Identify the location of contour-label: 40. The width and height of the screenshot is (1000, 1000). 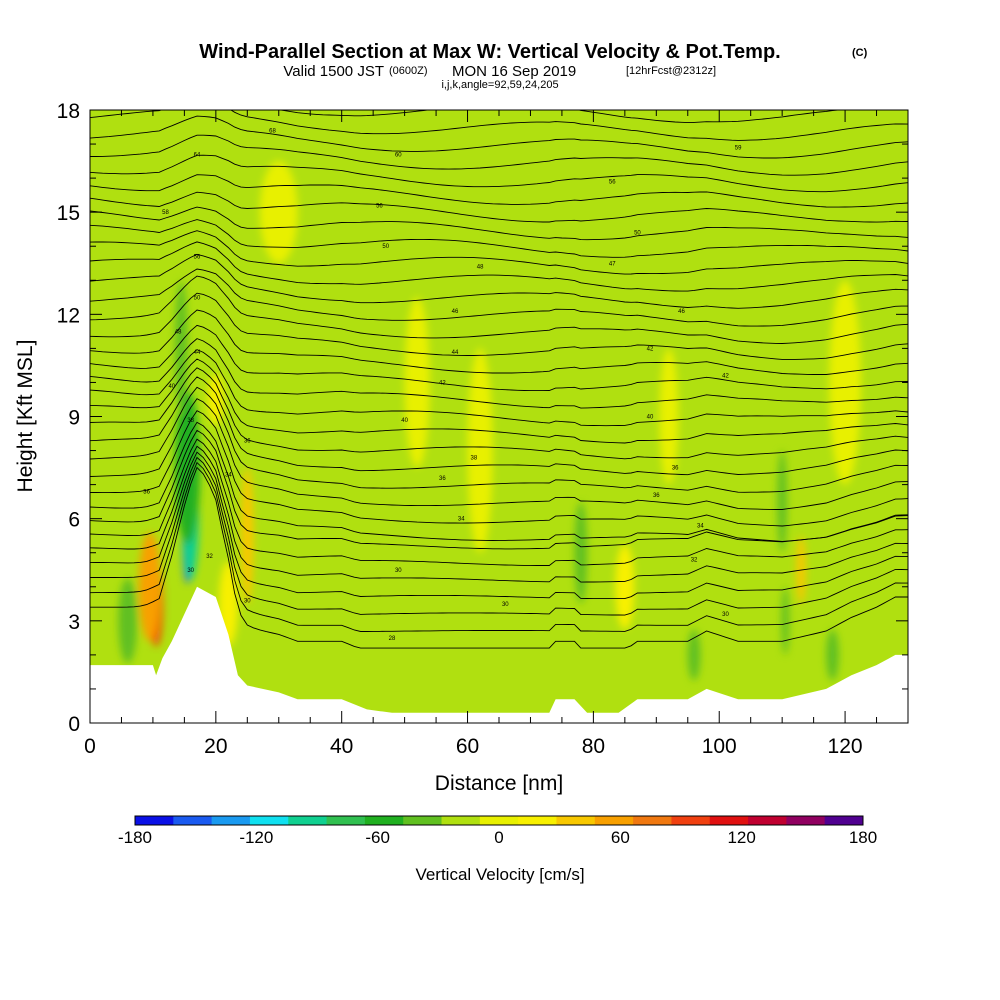
(171, 387).